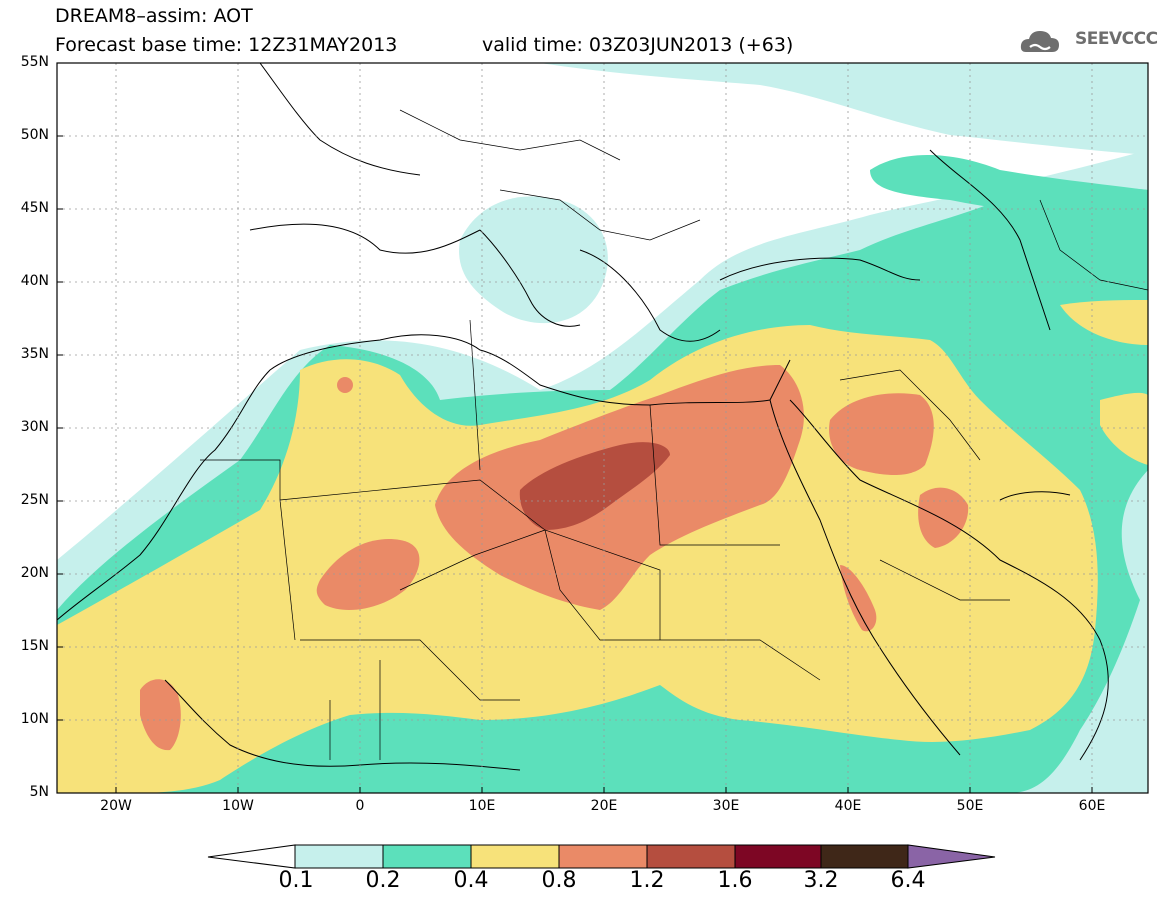 This screenshot has width=1165, height=905. Describe the element at coordinates (360, 806) in the screenshot. I see `lon-label-0: 0` at that location.